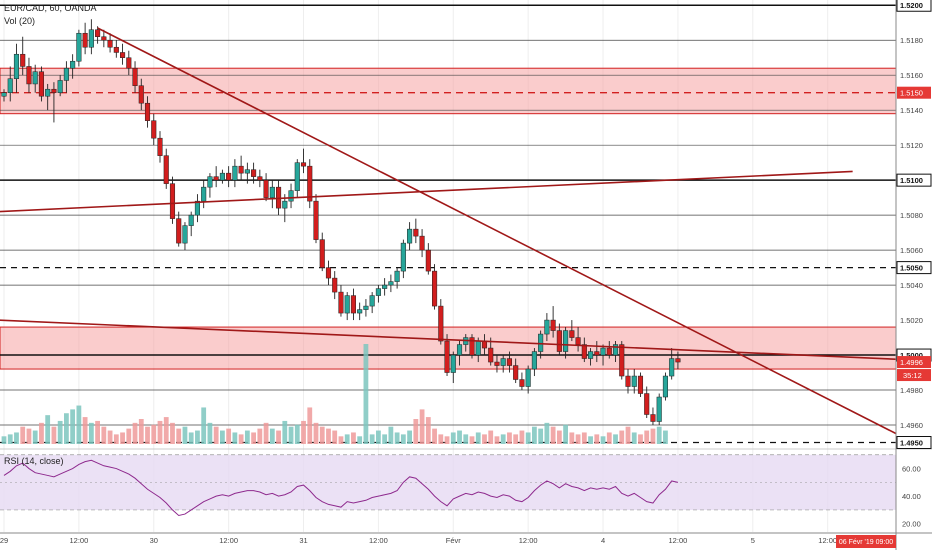 This screenshot has width=932, height=550. What do you see at coordinates (528, 540) in the screenshot?
I see `time-tick-label: 12:00` at bounding box center [528, 540].